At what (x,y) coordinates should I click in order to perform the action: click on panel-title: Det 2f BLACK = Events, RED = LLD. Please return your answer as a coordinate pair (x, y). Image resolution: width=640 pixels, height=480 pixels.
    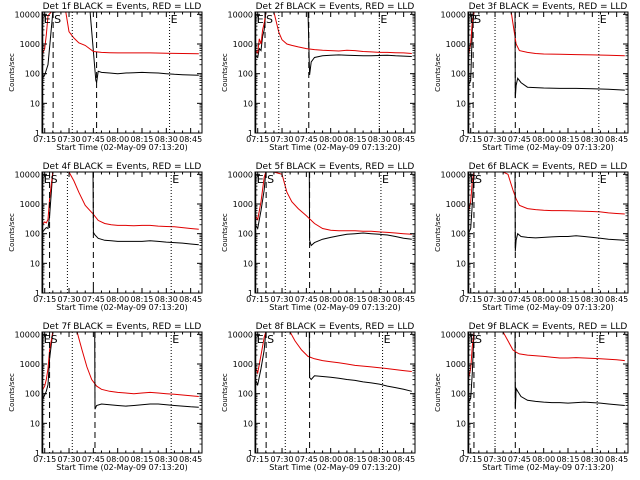
    Looking at the image, I should click on (335, 7).